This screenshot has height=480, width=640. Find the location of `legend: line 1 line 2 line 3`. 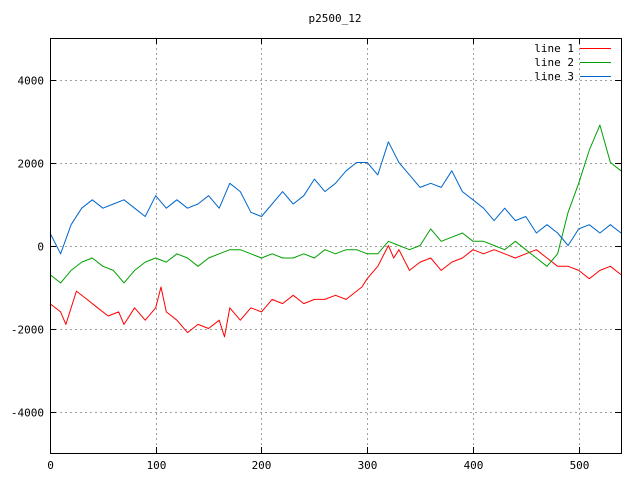

legend: line 1 line 2 line 3 is located at coordinates (572, 62).